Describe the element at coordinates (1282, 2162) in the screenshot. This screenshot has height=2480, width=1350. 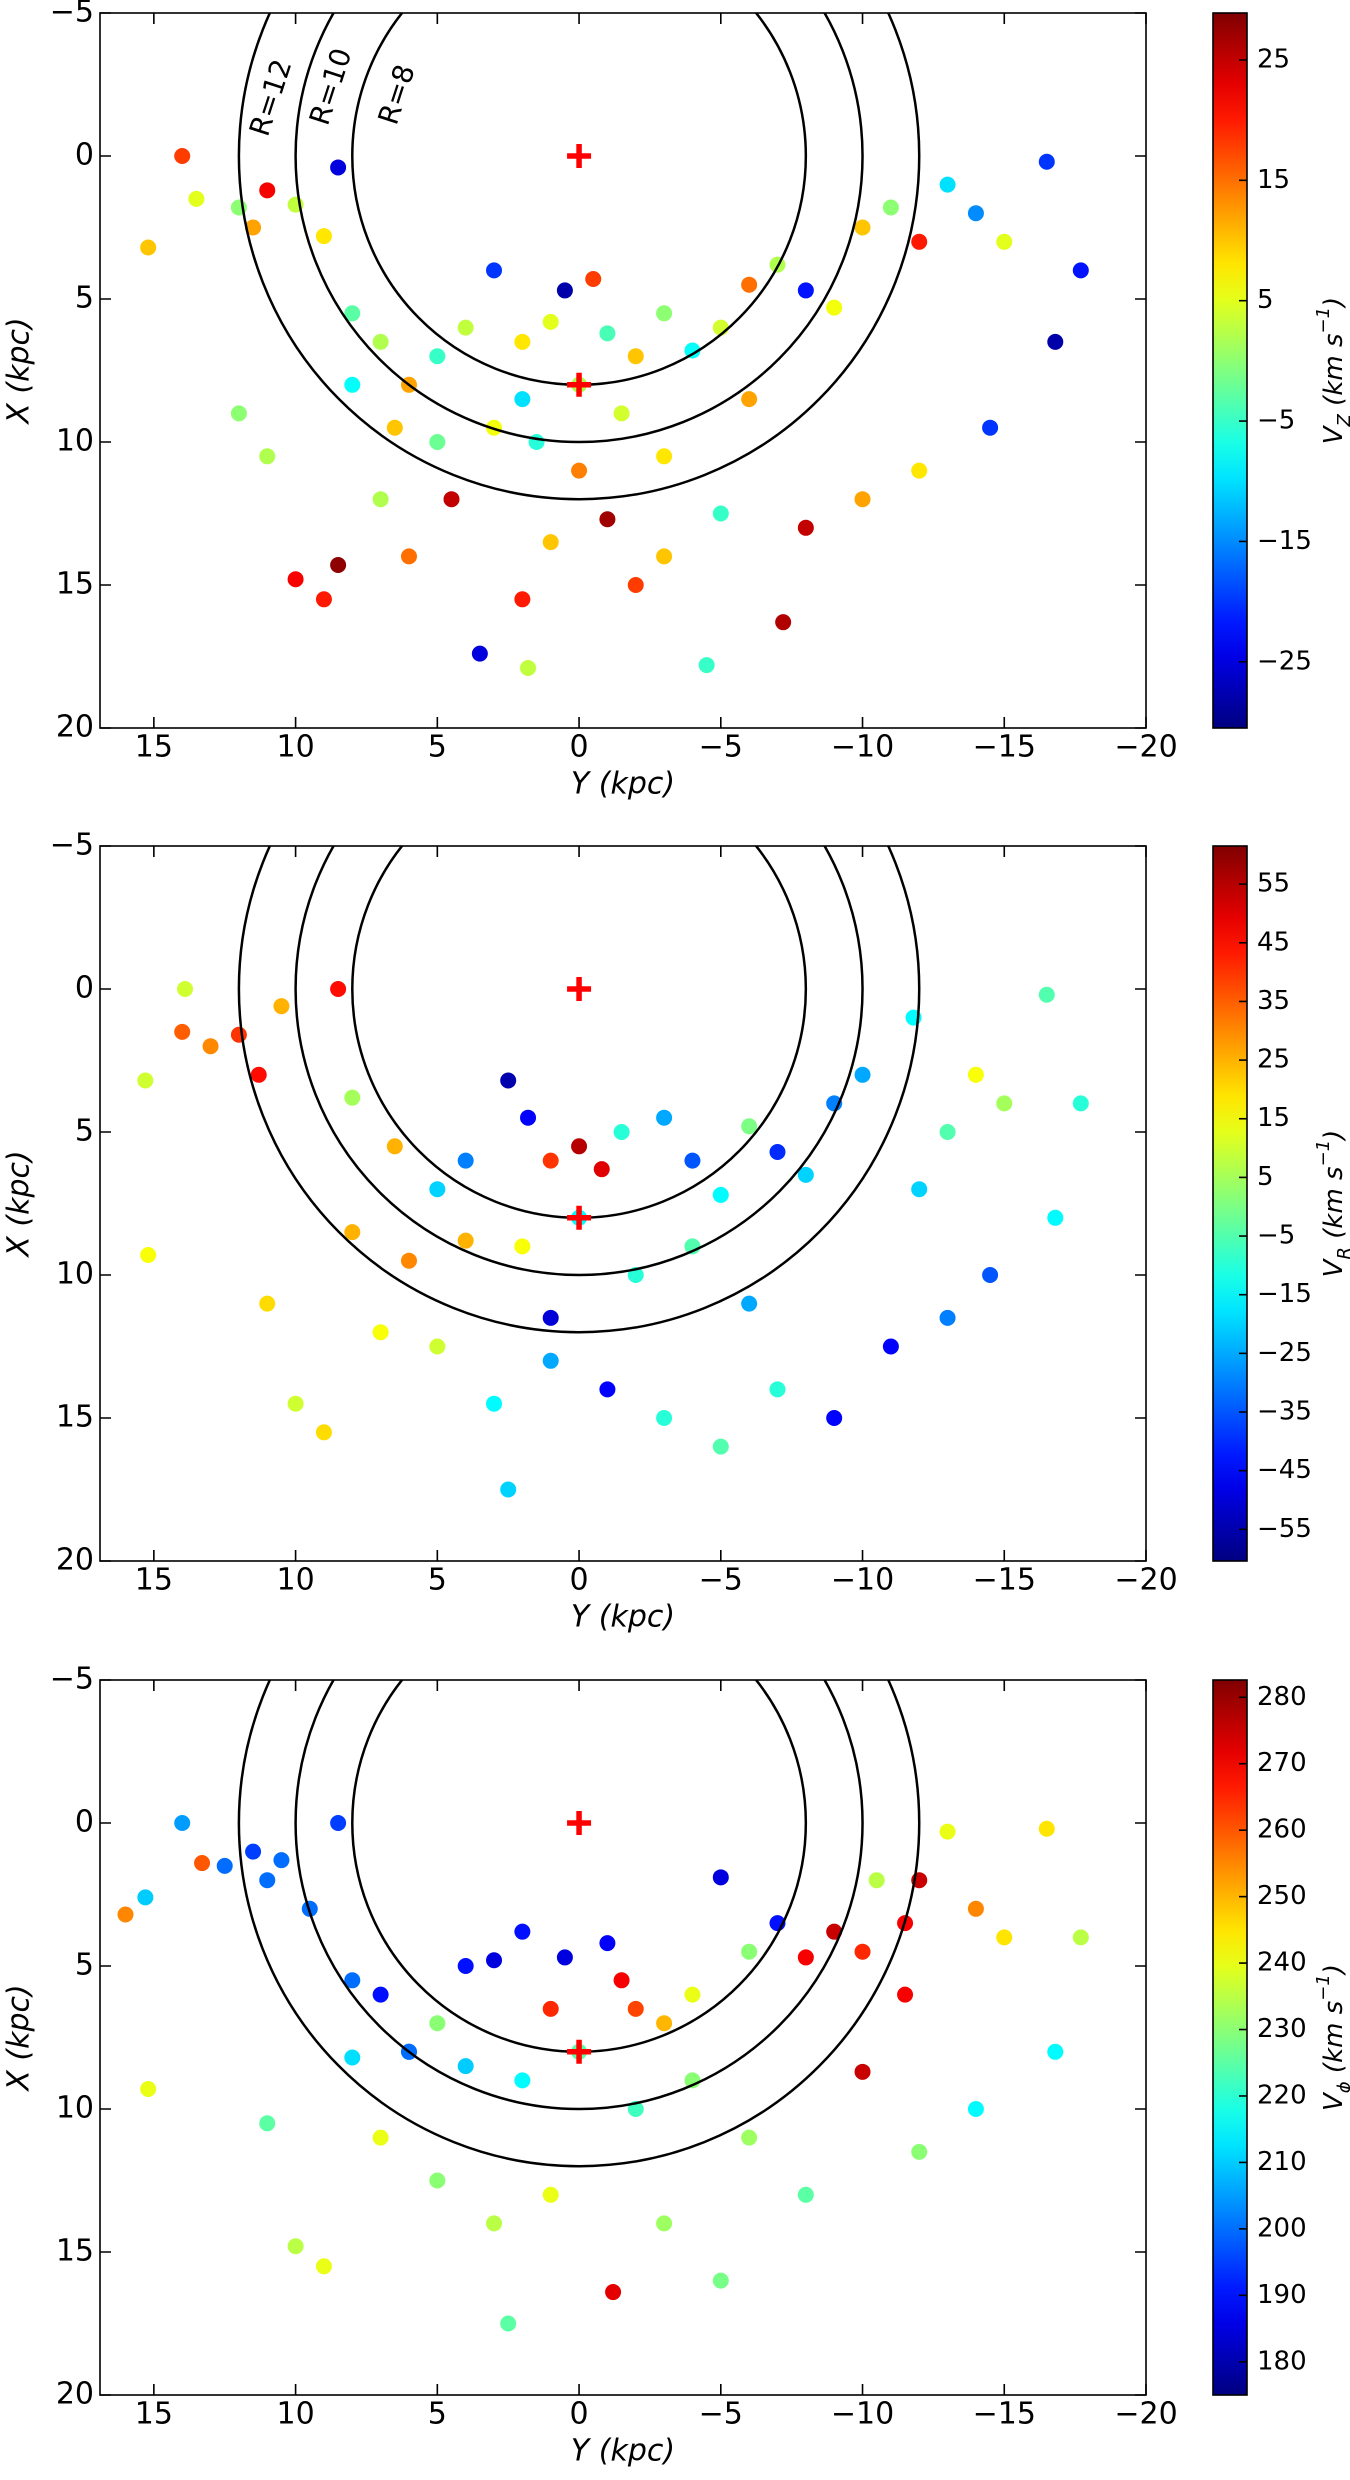
I see `colorbar-tick-label: 210` at that location.